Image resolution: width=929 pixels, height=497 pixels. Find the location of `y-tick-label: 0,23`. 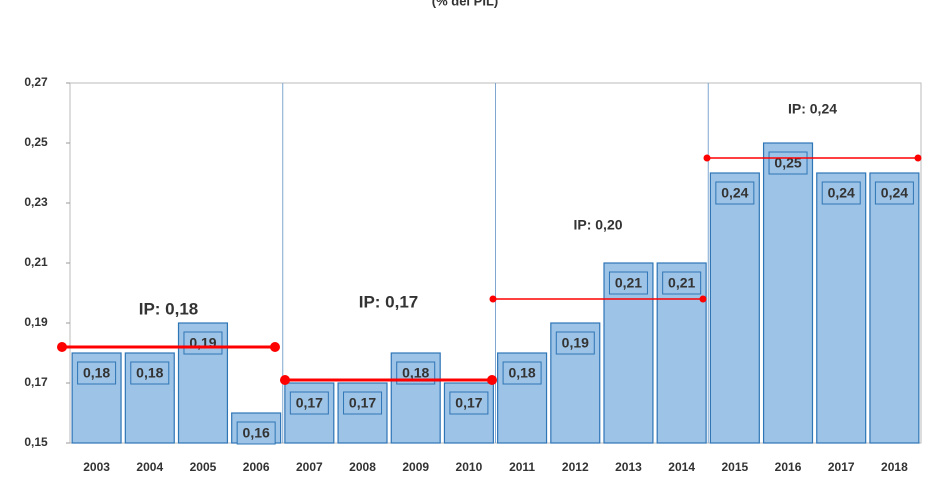

y-tick-label: 0,23 is located at coordinates (36, 202).